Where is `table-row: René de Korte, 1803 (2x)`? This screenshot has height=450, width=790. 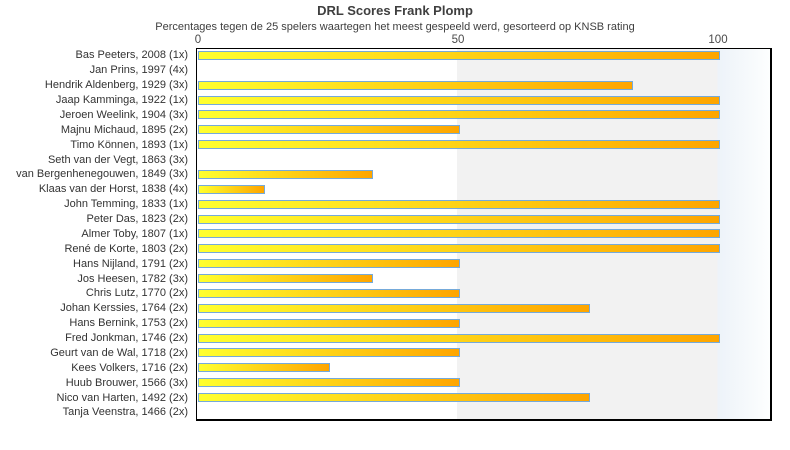 table-row: René de Korte, 1803 (2x) is located at coordinates (395, 248).